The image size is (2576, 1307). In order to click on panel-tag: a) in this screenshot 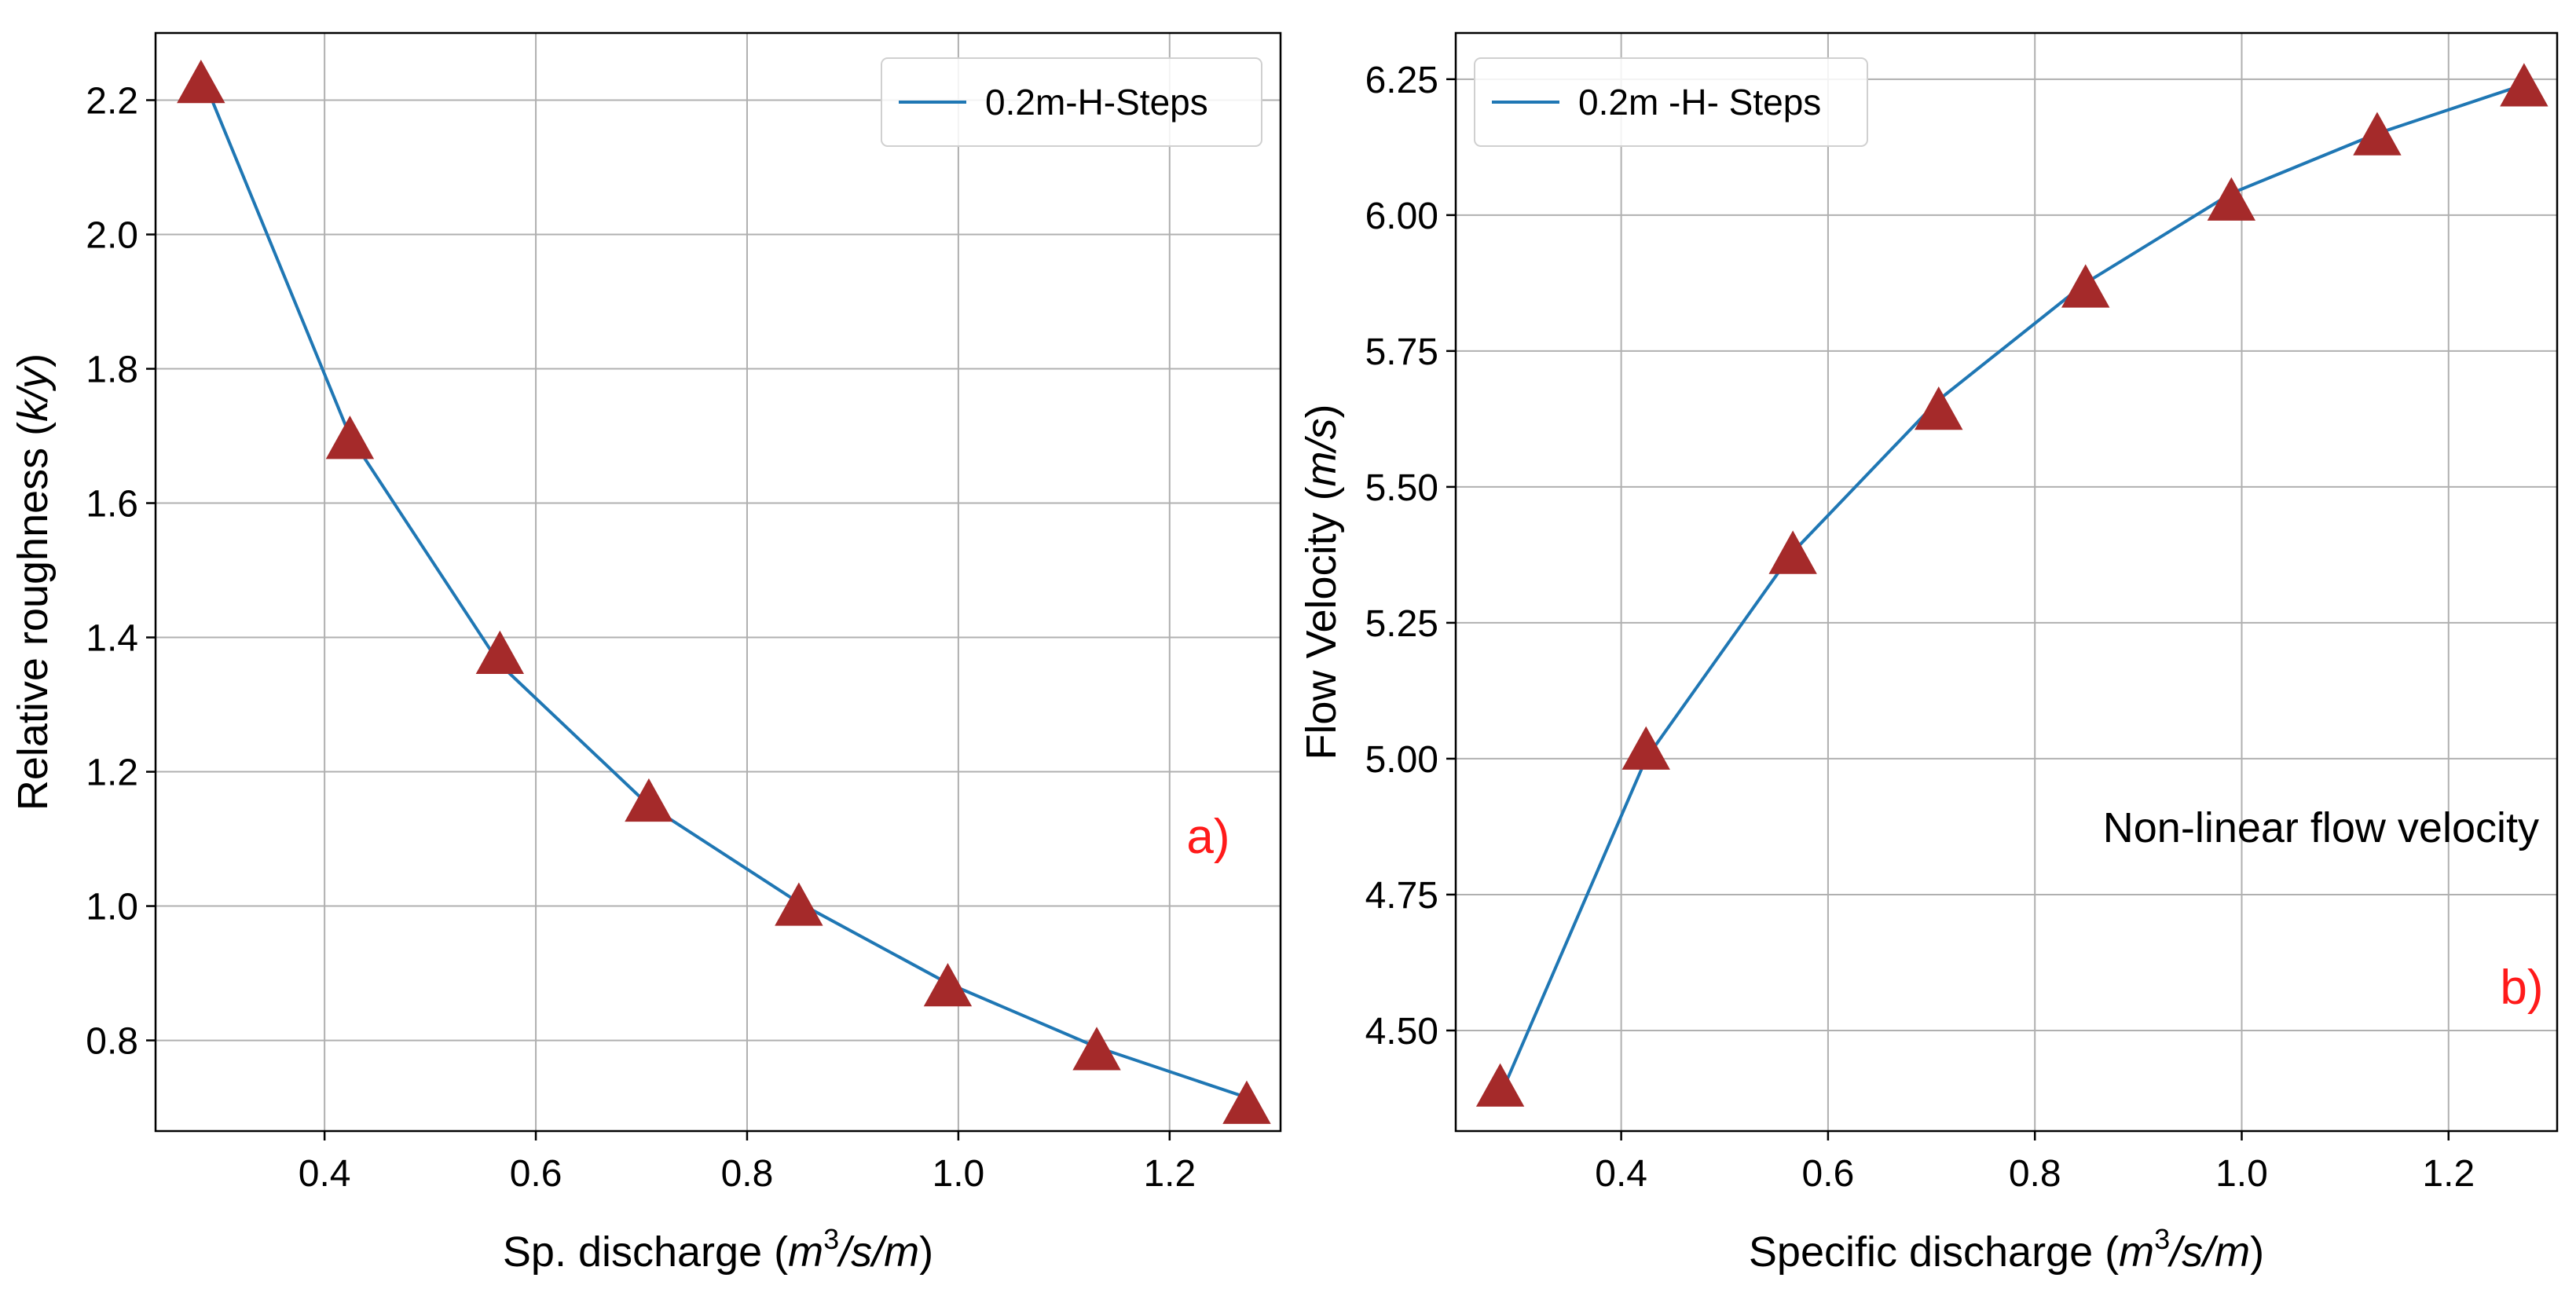, I will do `click(1207, 837)`.